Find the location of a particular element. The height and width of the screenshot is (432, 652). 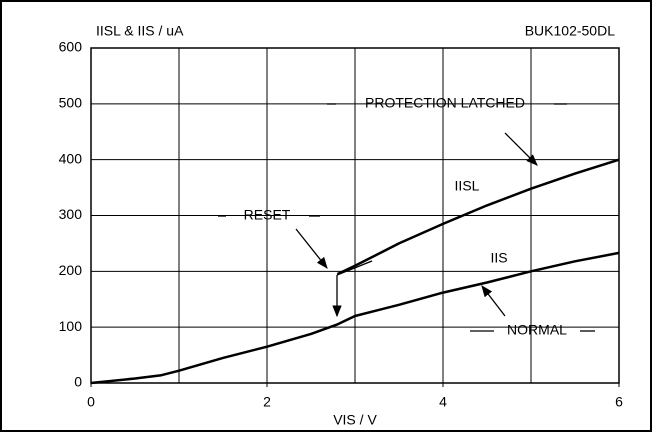

annotation: NORMAL is located at coordinates (537, 330).